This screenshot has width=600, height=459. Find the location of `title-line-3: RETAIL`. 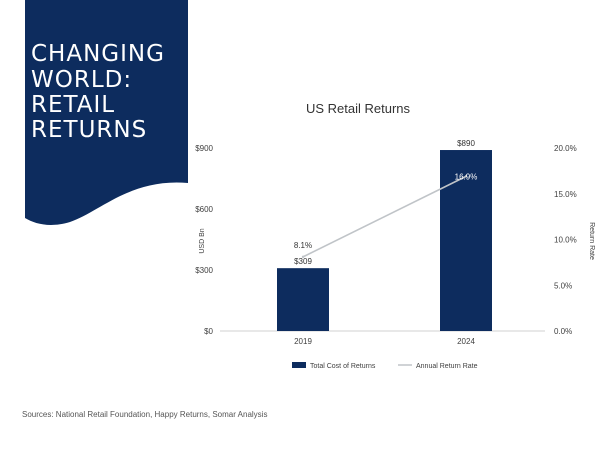

title-line-3: RETAIL is located at coordinates (73, 105).